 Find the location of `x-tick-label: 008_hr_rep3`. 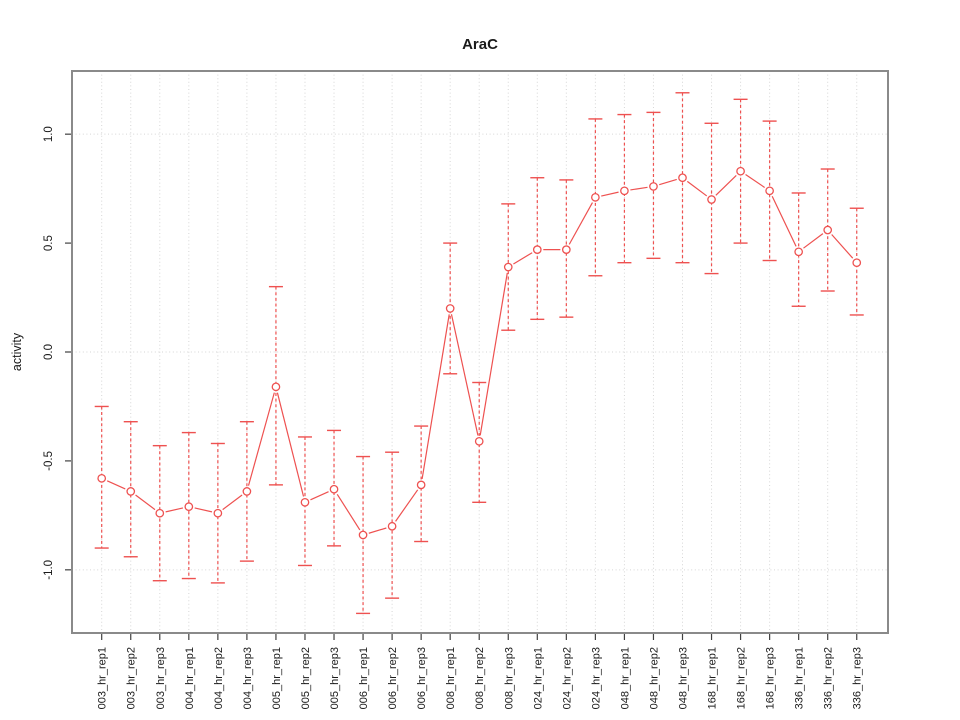

x-tick-label: 008_hr_rep3 is located at coordinates (509, 678).